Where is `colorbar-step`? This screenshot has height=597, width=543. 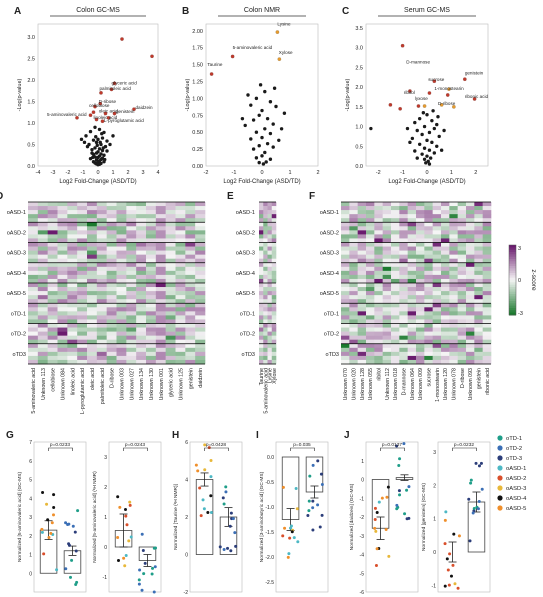 colorbar-step is located at coordinates (512, 246).